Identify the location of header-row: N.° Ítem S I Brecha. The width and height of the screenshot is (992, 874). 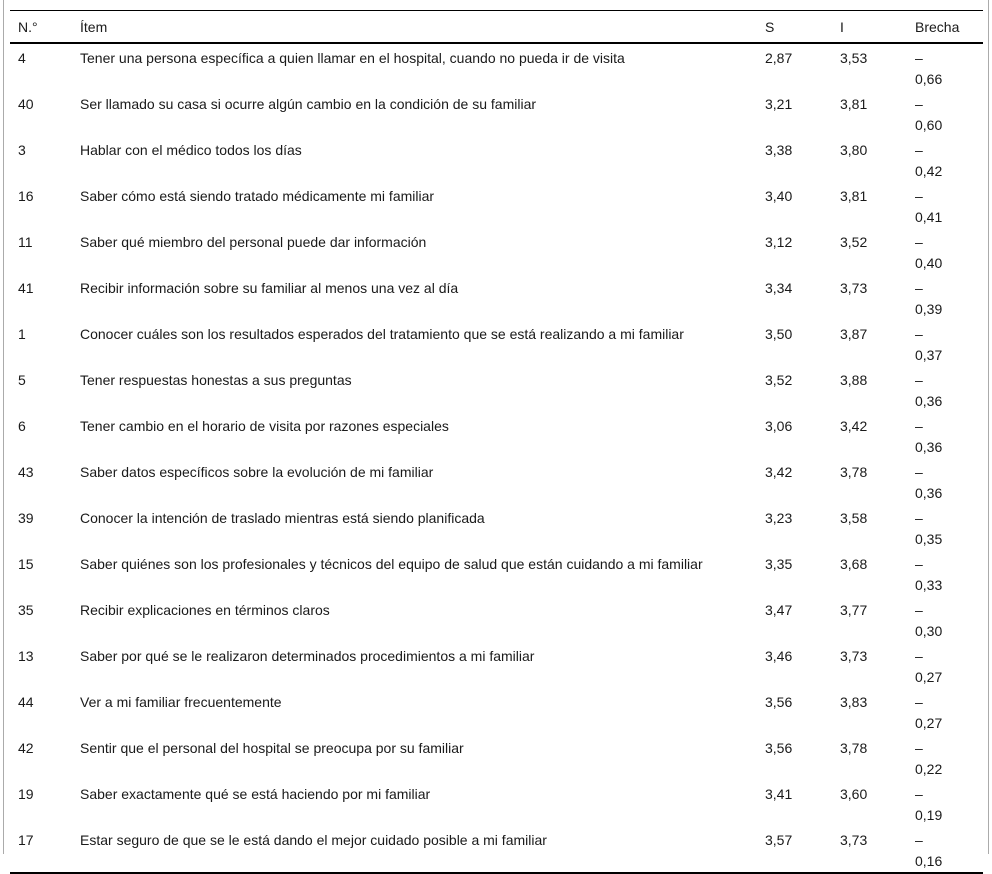
(496, 27).